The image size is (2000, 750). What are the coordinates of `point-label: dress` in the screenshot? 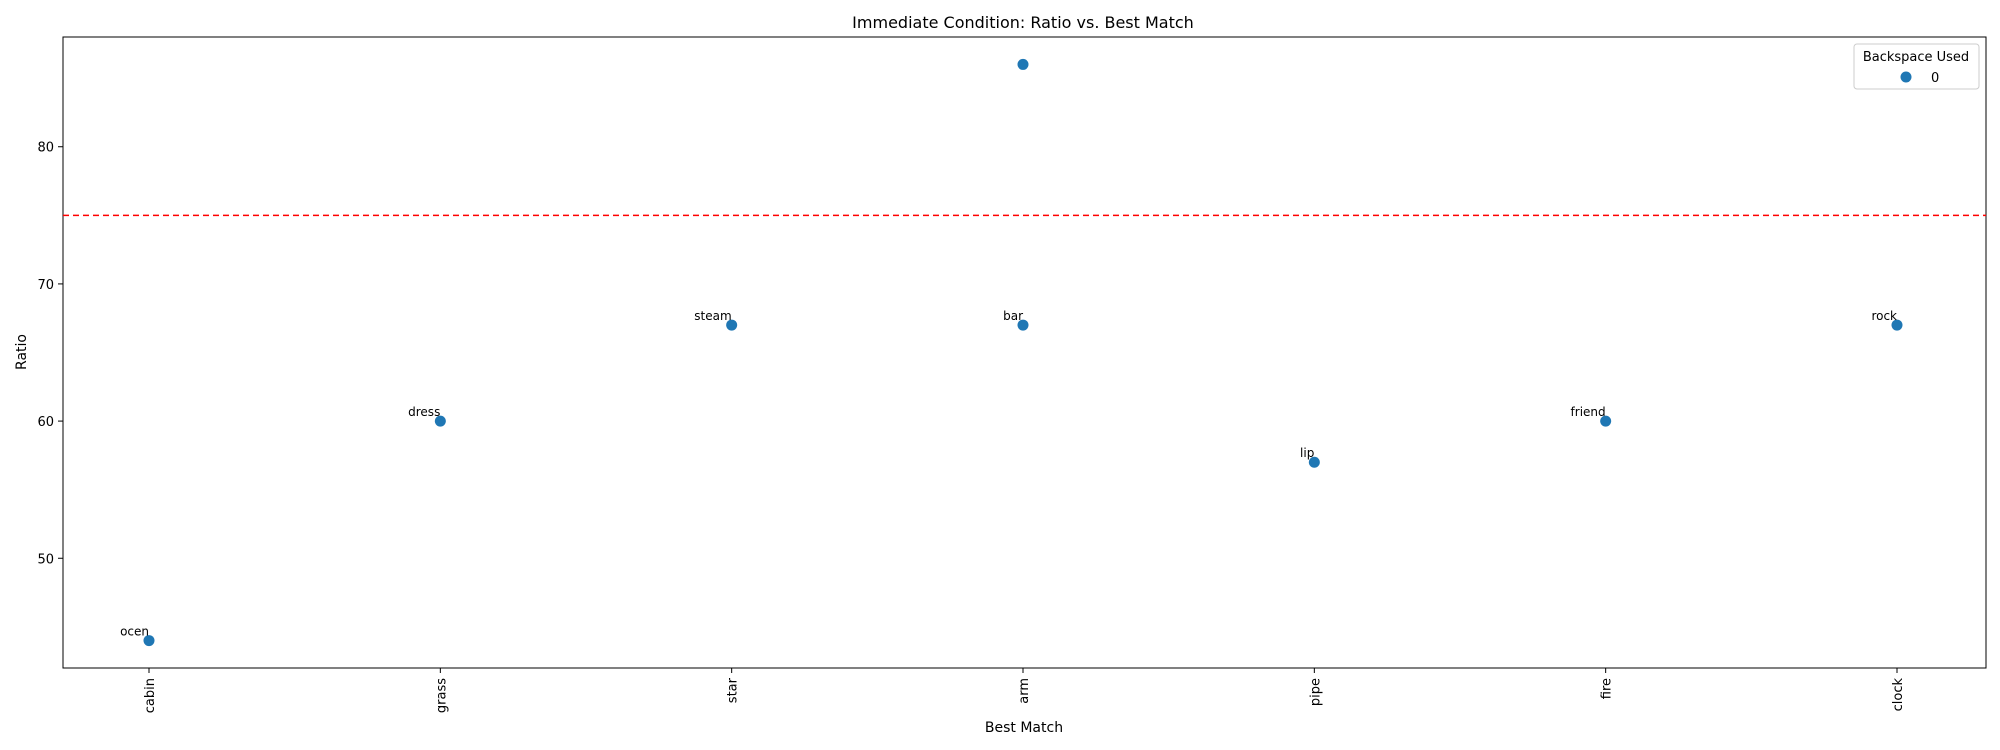 It's located at (424, 412).